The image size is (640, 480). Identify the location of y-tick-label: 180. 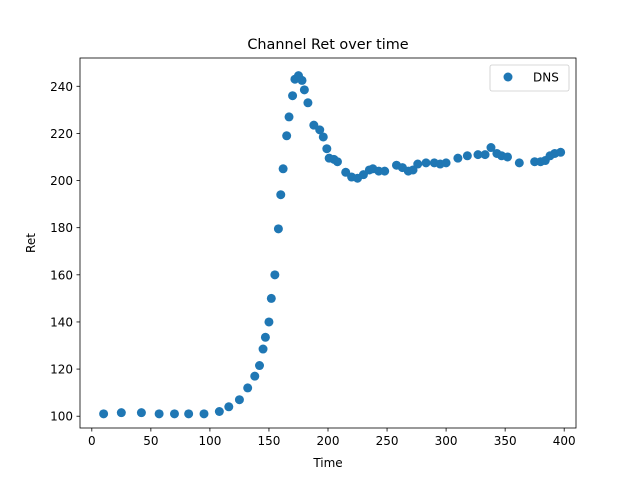
(61, 228).